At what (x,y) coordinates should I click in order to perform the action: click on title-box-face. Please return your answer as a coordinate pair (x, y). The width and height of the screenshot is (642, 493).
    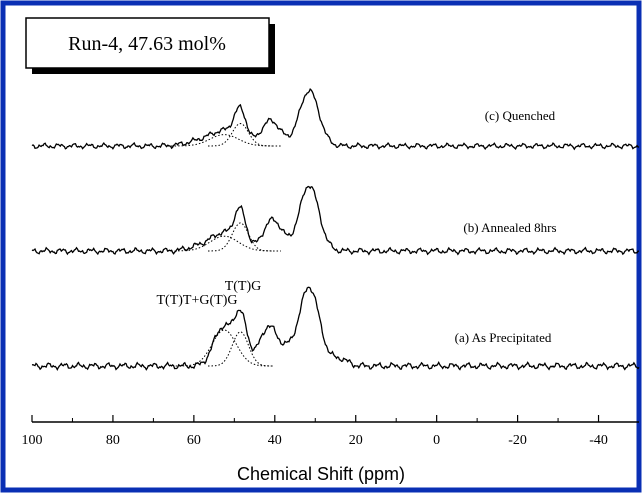
    Looking at the image, I should click on (147, 43).